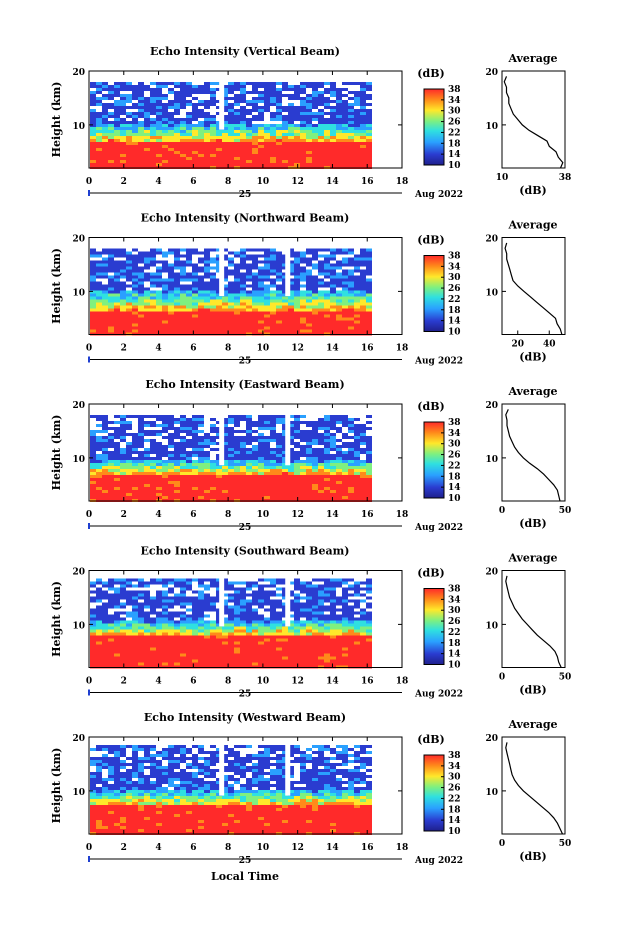  Describe the element at coordinates (56, 453) in the screenshot. I see `y-axis-title: Height (km)` at that location.